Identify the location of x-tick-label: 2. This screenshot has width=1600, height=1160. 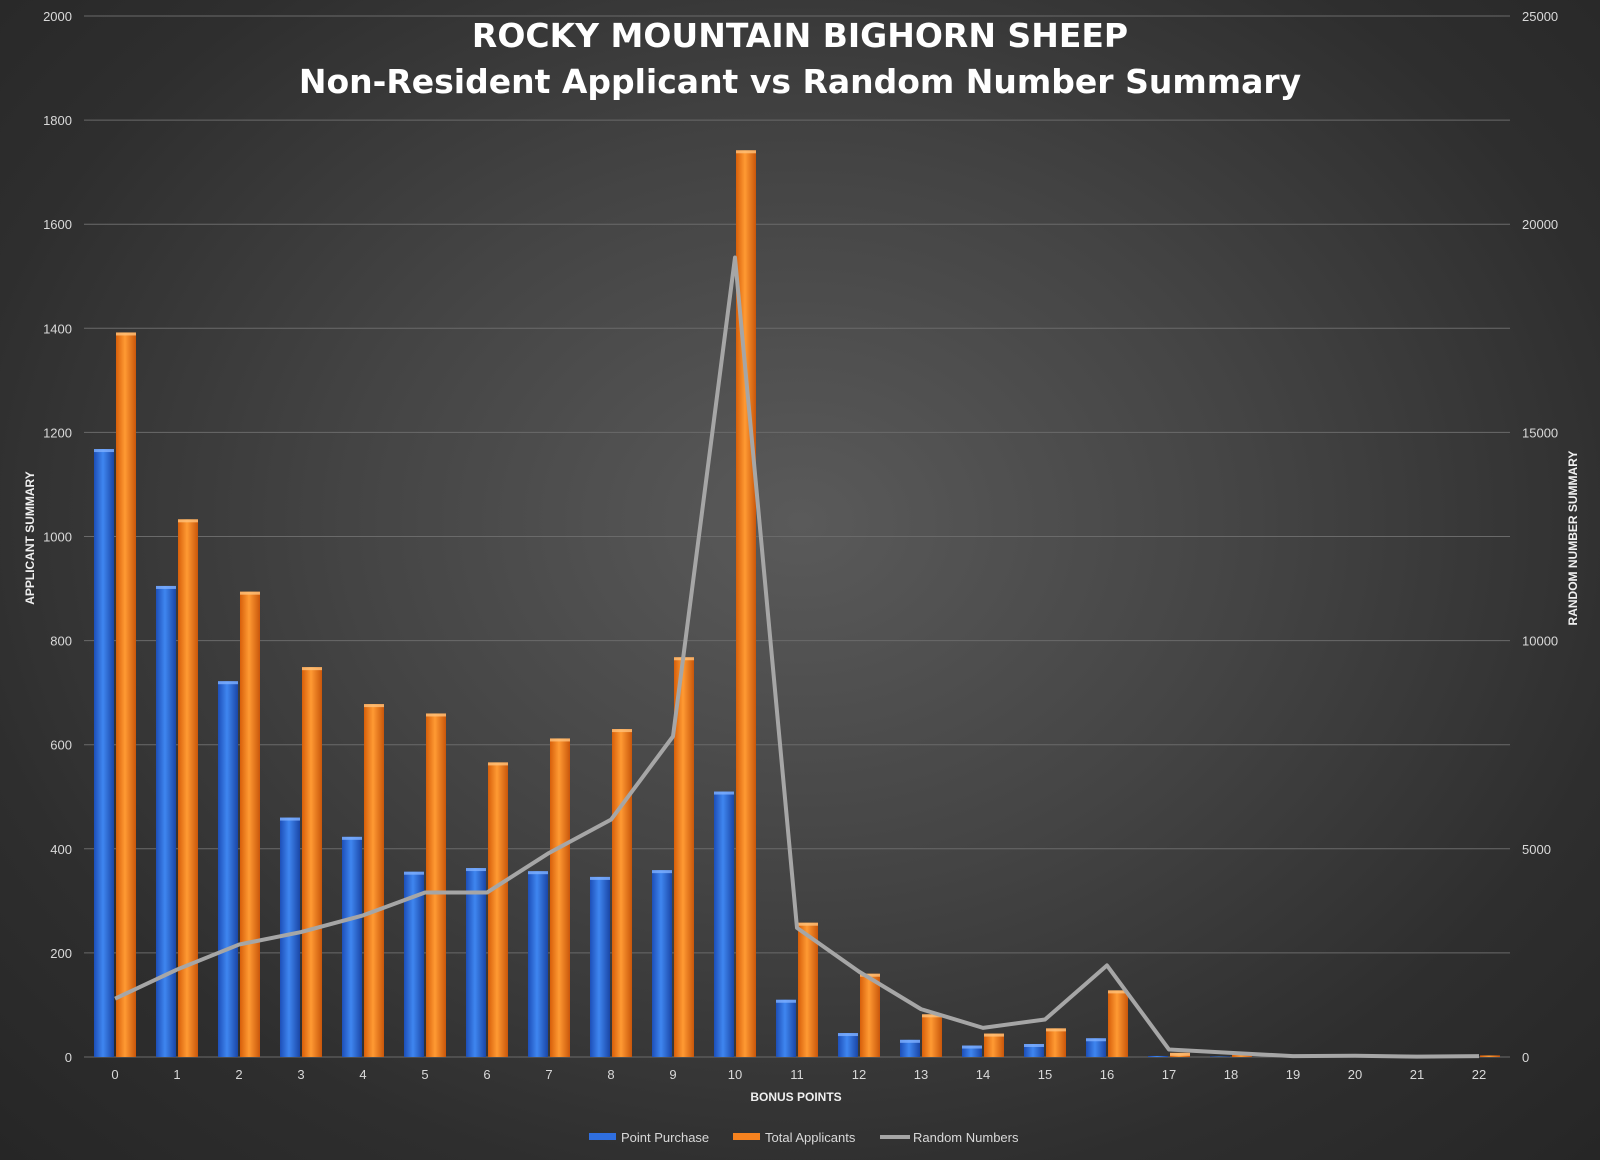
(238, 1074).